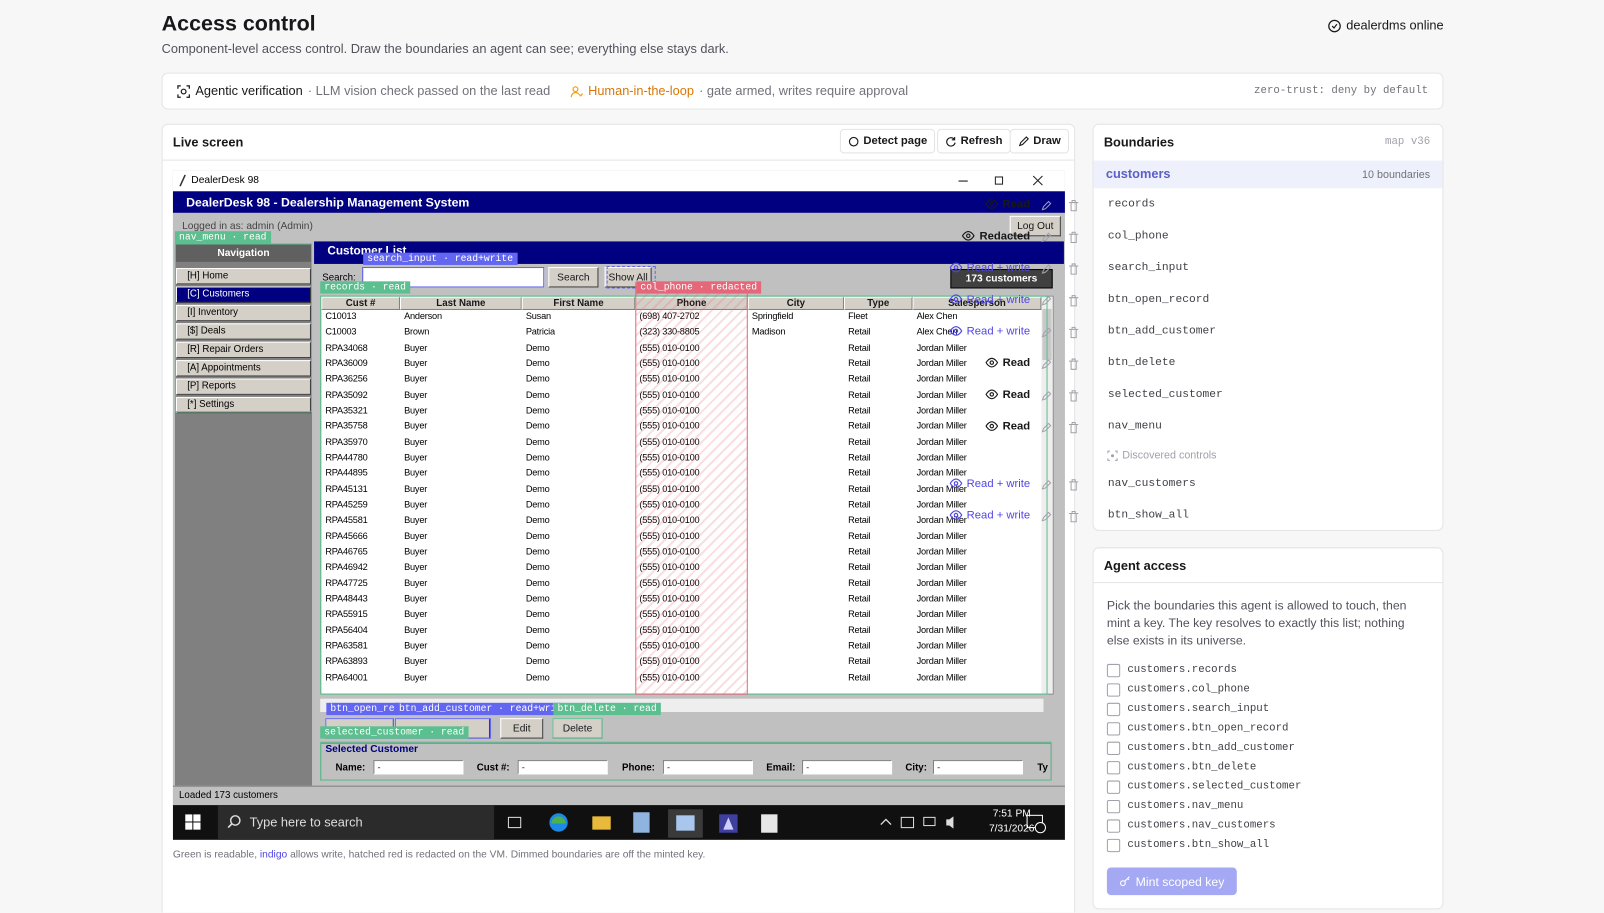  I want to click on boundary-label: records · read, so click(365, 287).